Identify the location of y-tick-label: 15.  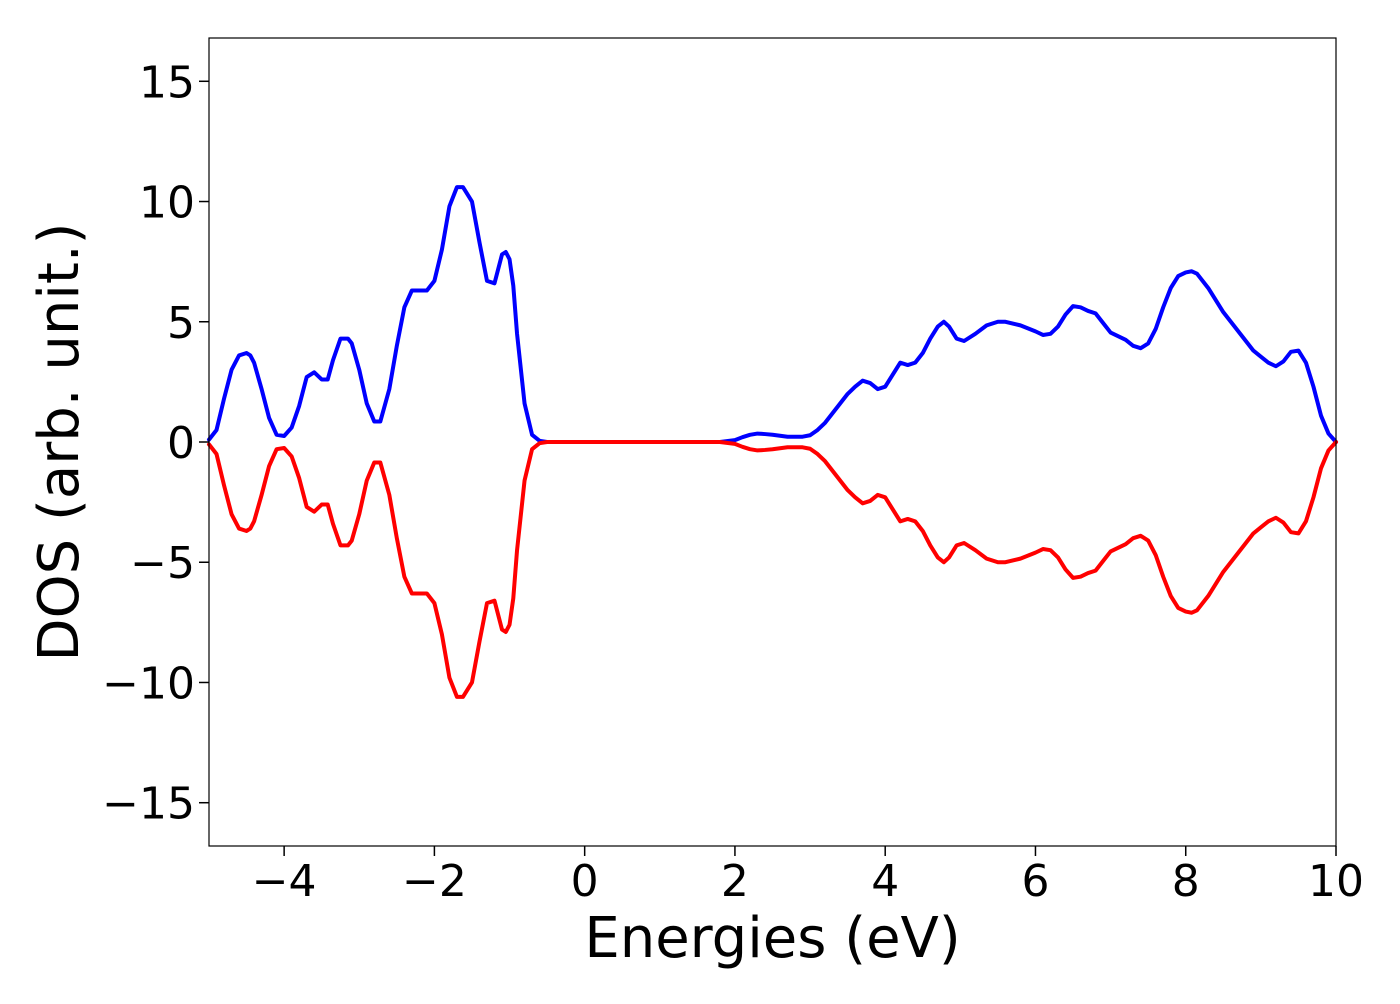
(167, 82).